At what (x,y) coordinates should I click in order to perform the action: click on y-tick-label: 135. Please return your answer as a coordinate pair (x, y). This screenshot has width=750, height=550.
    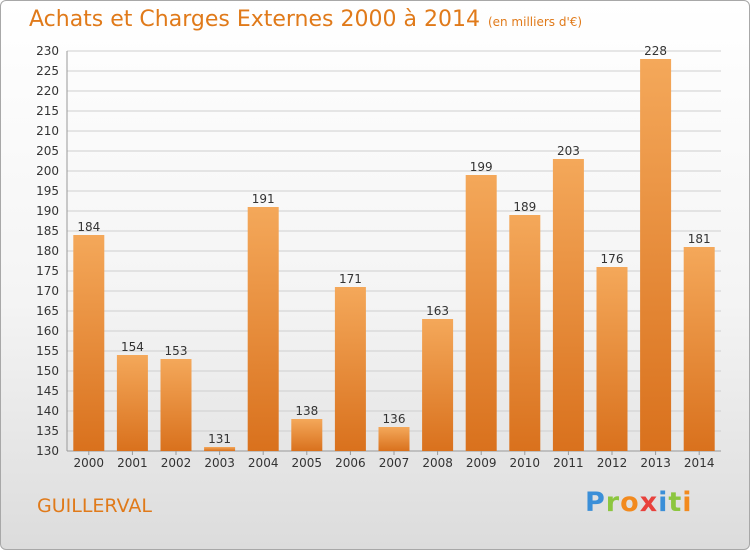
    Looking at the image, I should click on (47, 431).